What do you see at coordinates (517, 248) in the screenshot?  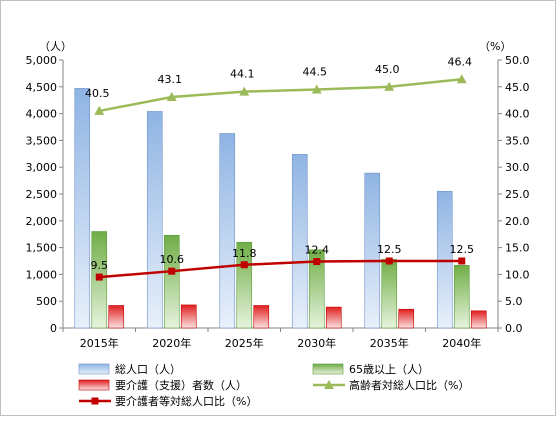 I see `right-tick-label: 15.0` at bounding box center [517, 248].